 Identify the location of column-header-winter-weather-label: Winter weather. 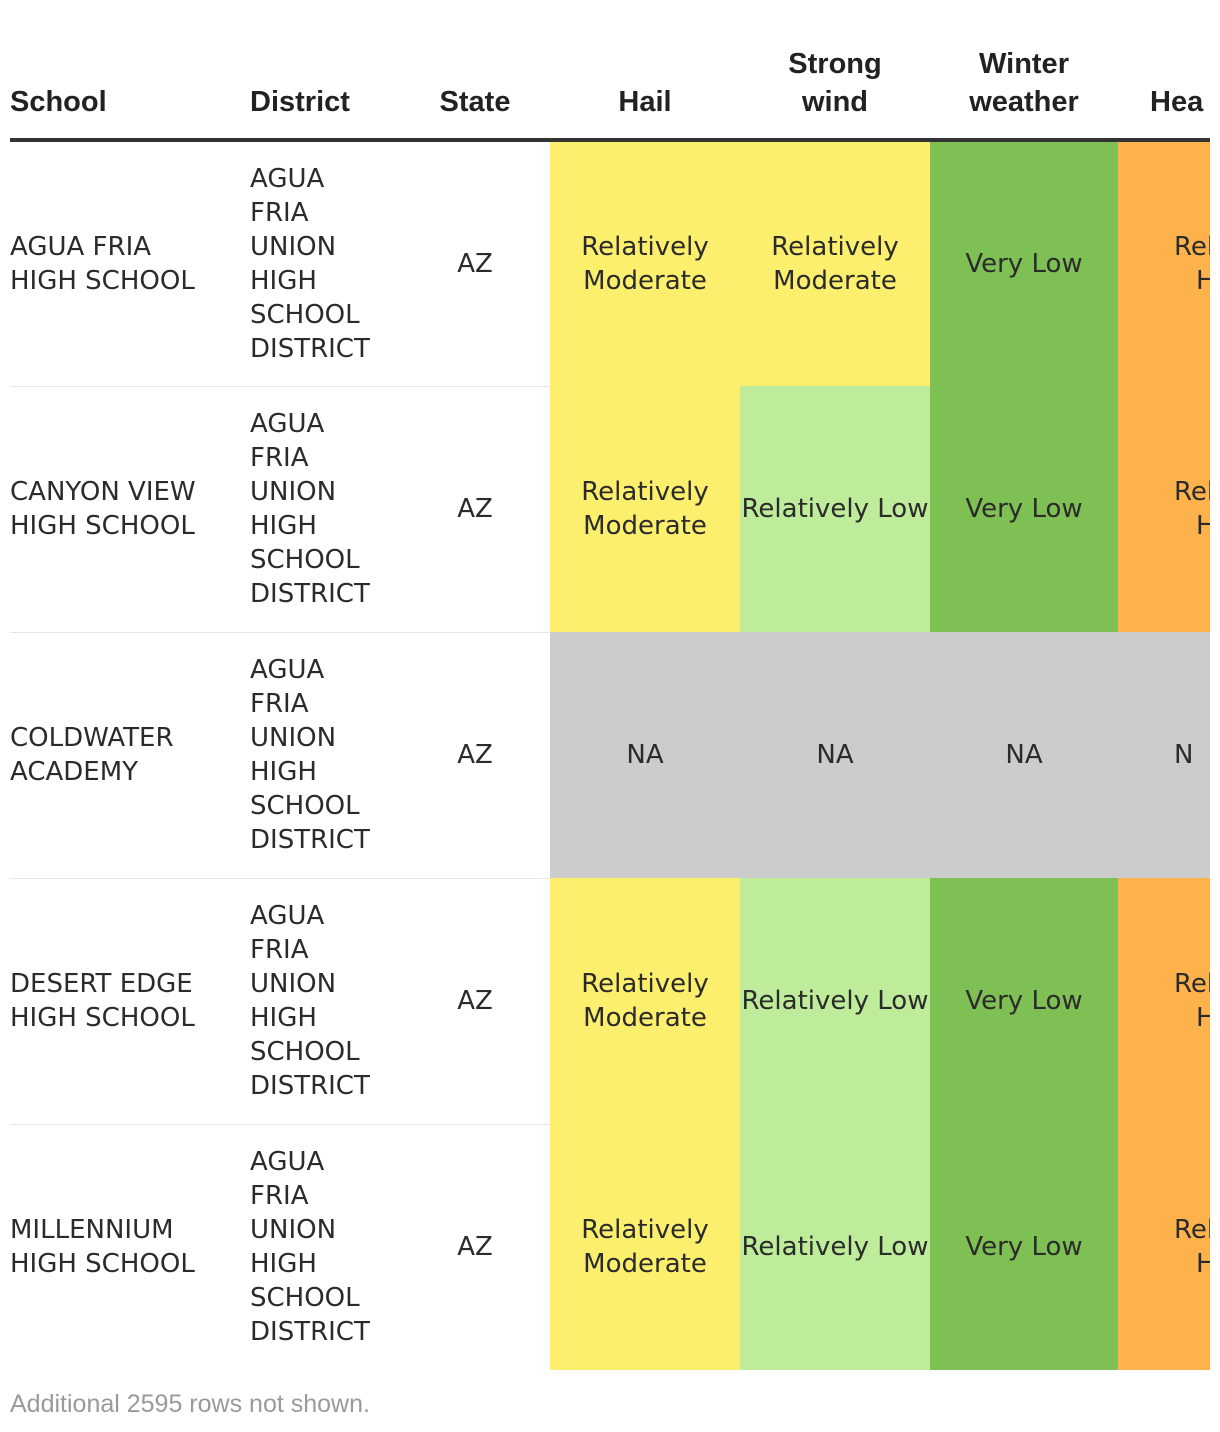
(1024, 83).